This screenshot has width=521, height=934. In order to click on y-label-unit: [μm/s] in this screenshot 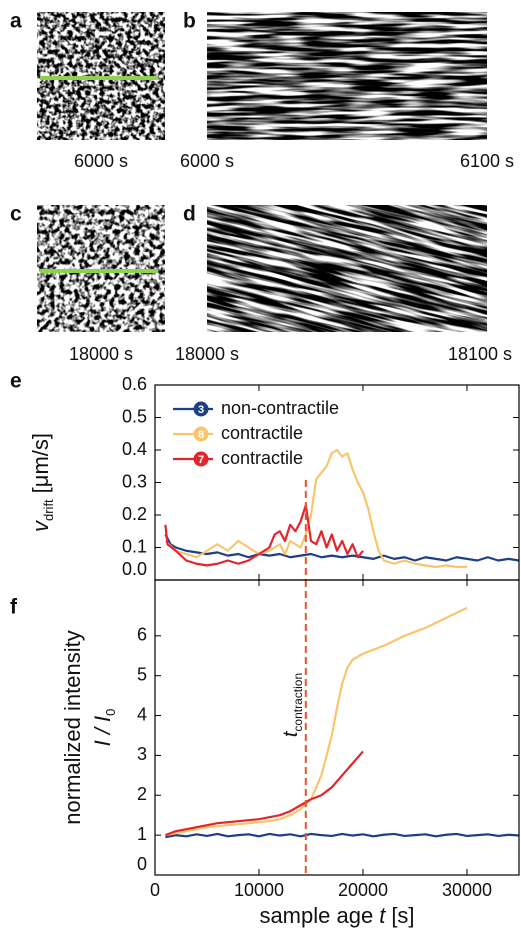, I will do `click(40, 463)`.